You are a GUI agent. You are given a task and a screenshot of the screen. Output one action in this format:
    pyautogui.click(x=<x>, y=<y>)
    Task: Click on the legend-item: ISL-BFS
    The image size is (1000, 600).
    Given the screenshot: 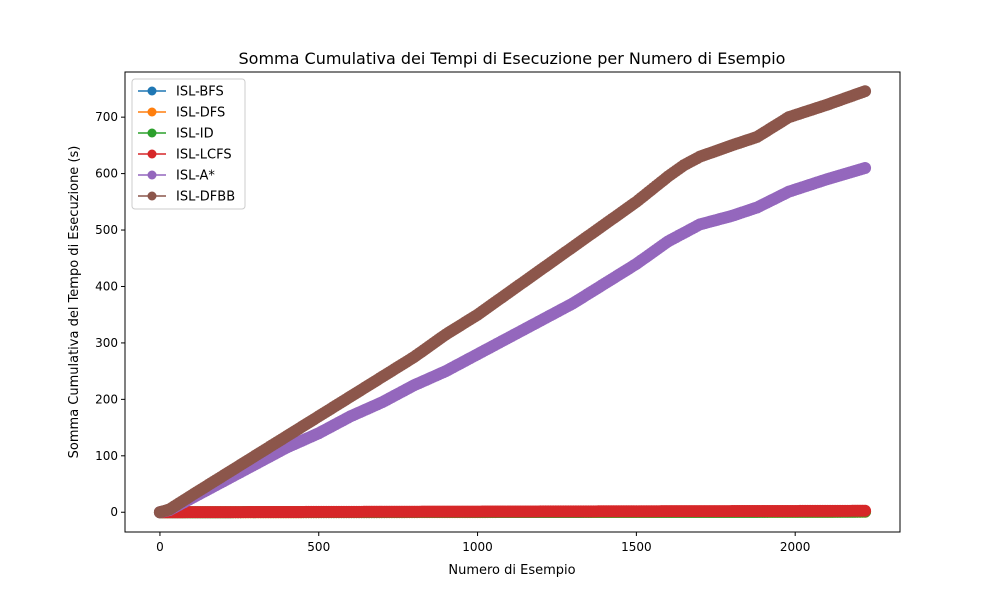 What is the action you would take?
    pyautogui.click(x=181, y=92)
    